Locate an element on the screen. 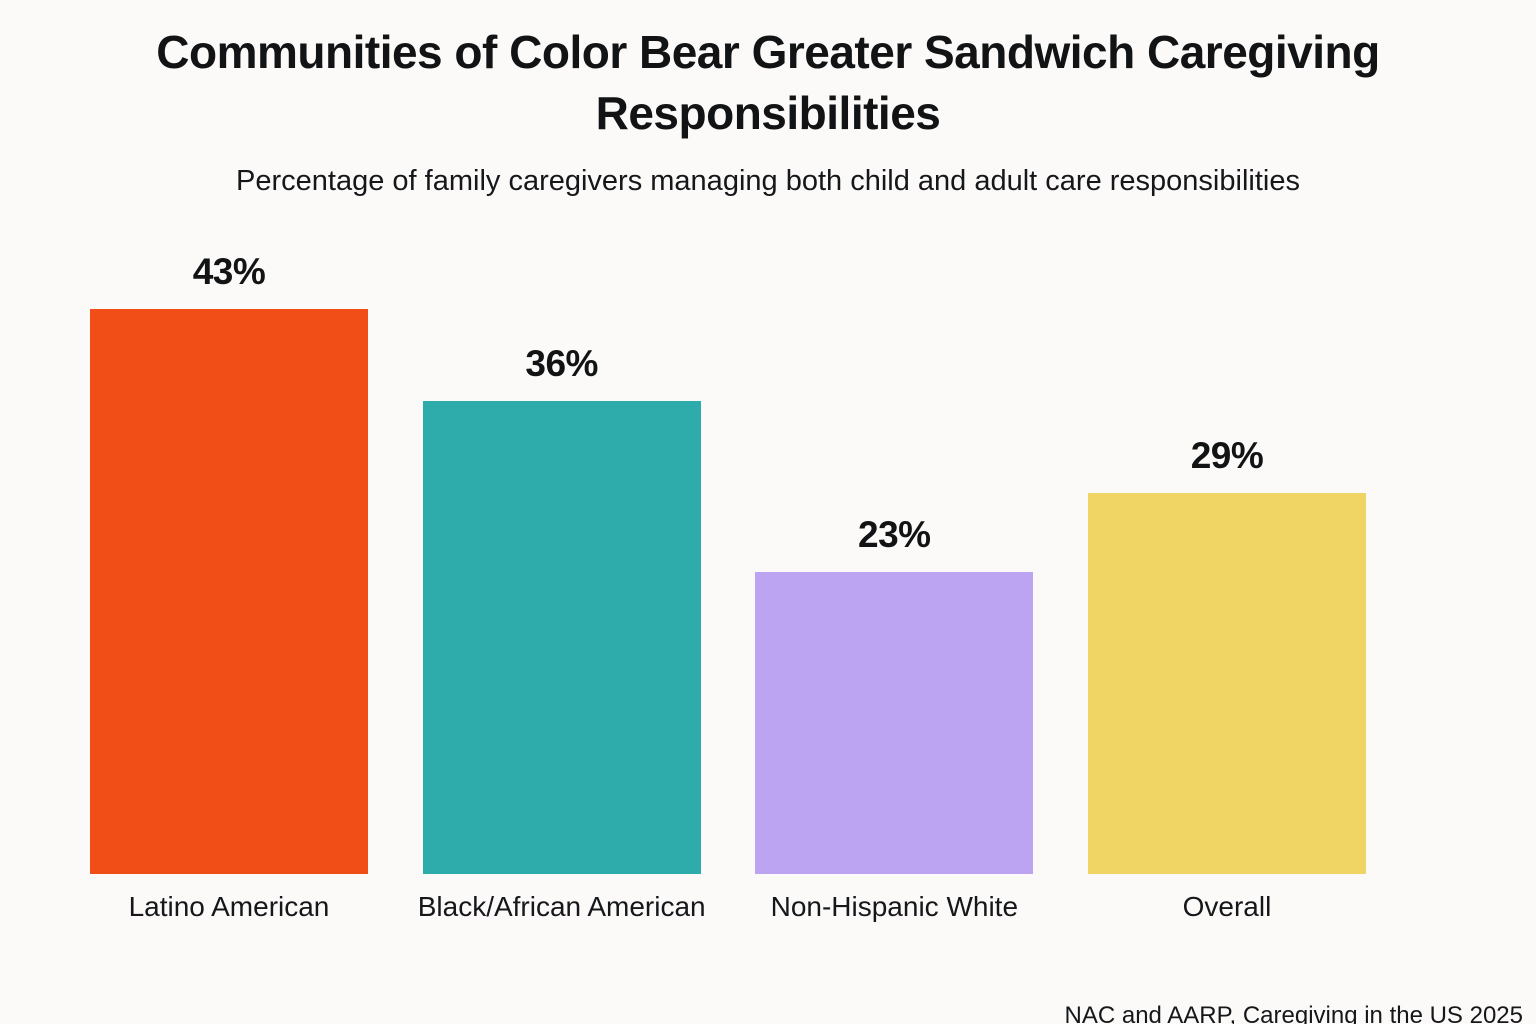  bar-group-overall: 29% Overall is located at coordinates (1226, 679).